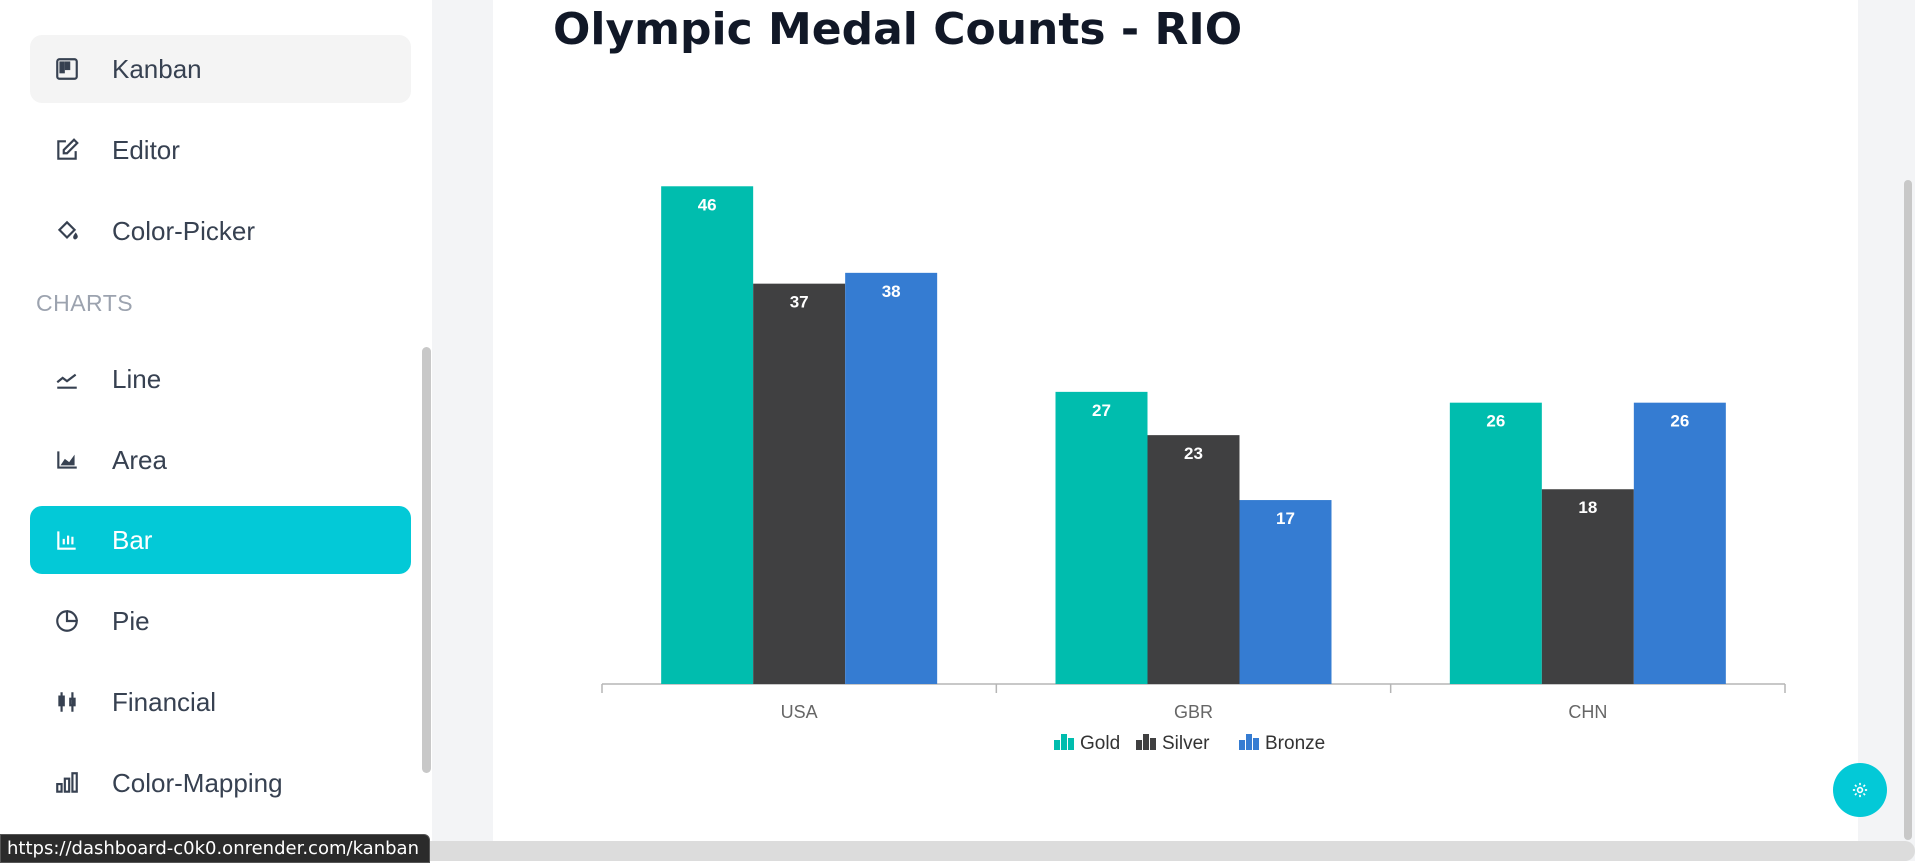 This screenshot has width=1915, height=863. I want to click on horizontal-scrollbar, so click(1147, 851).